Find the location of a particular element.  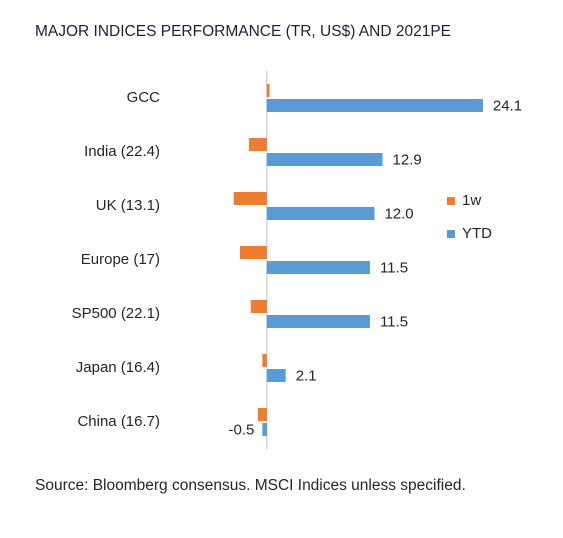

legend-label: 1w is located at coordinates (471, 200).